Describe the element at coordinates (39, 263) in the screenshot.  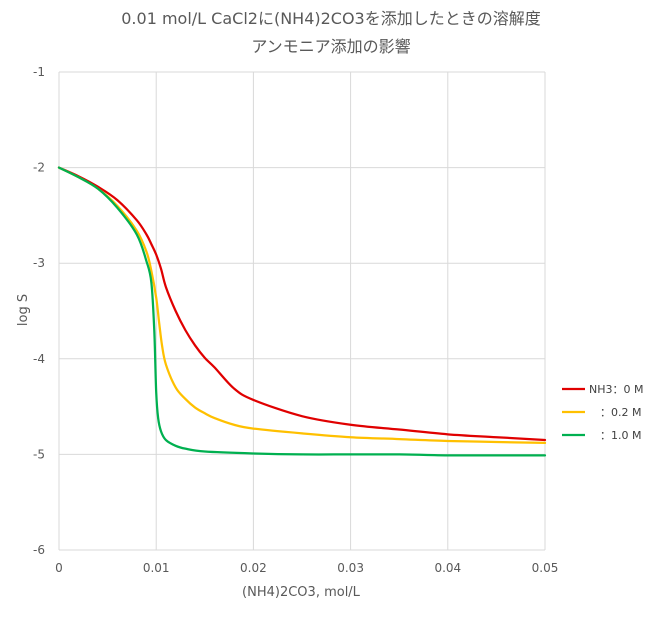
I see `y-tick-label: -3` at that location.